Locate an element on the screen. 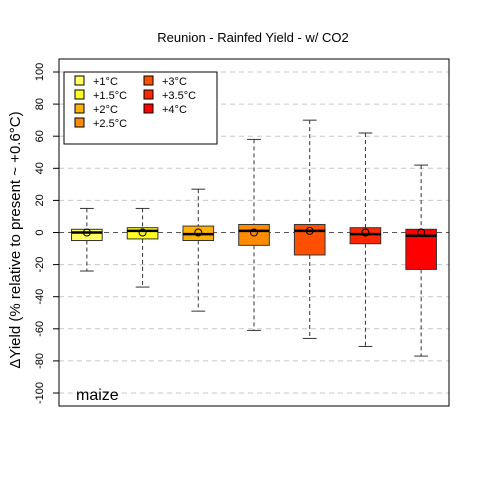 Image resolution: width=480 pixels, height=480 pixels. y-tick-label: 40 is located at coordinates (40, 168).